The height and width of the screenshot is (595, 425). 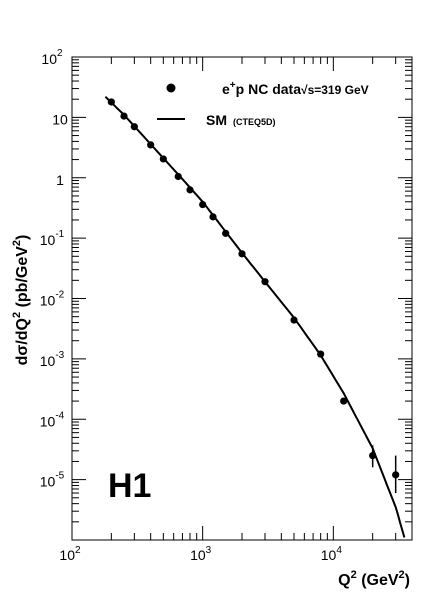 What do you see at coordinates (22, 279) in the screenshot?
I see `y-axis-title-unit: (pb/GeV` at bounding box center [22, 279].